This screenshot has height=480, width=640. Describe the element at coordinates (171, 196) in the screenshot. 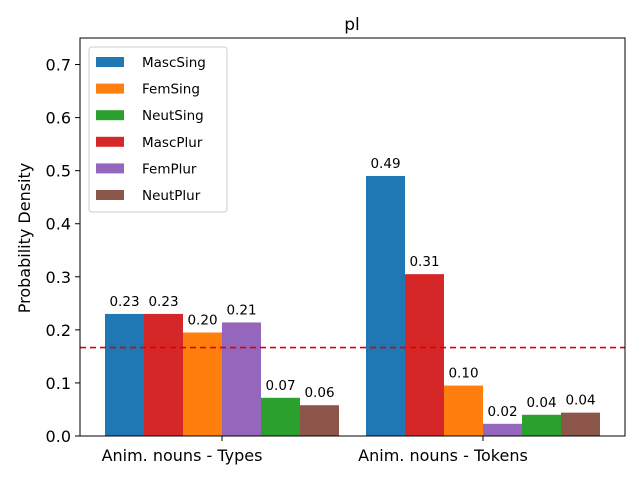

I see `legend-label: NeutPlur` at that location.